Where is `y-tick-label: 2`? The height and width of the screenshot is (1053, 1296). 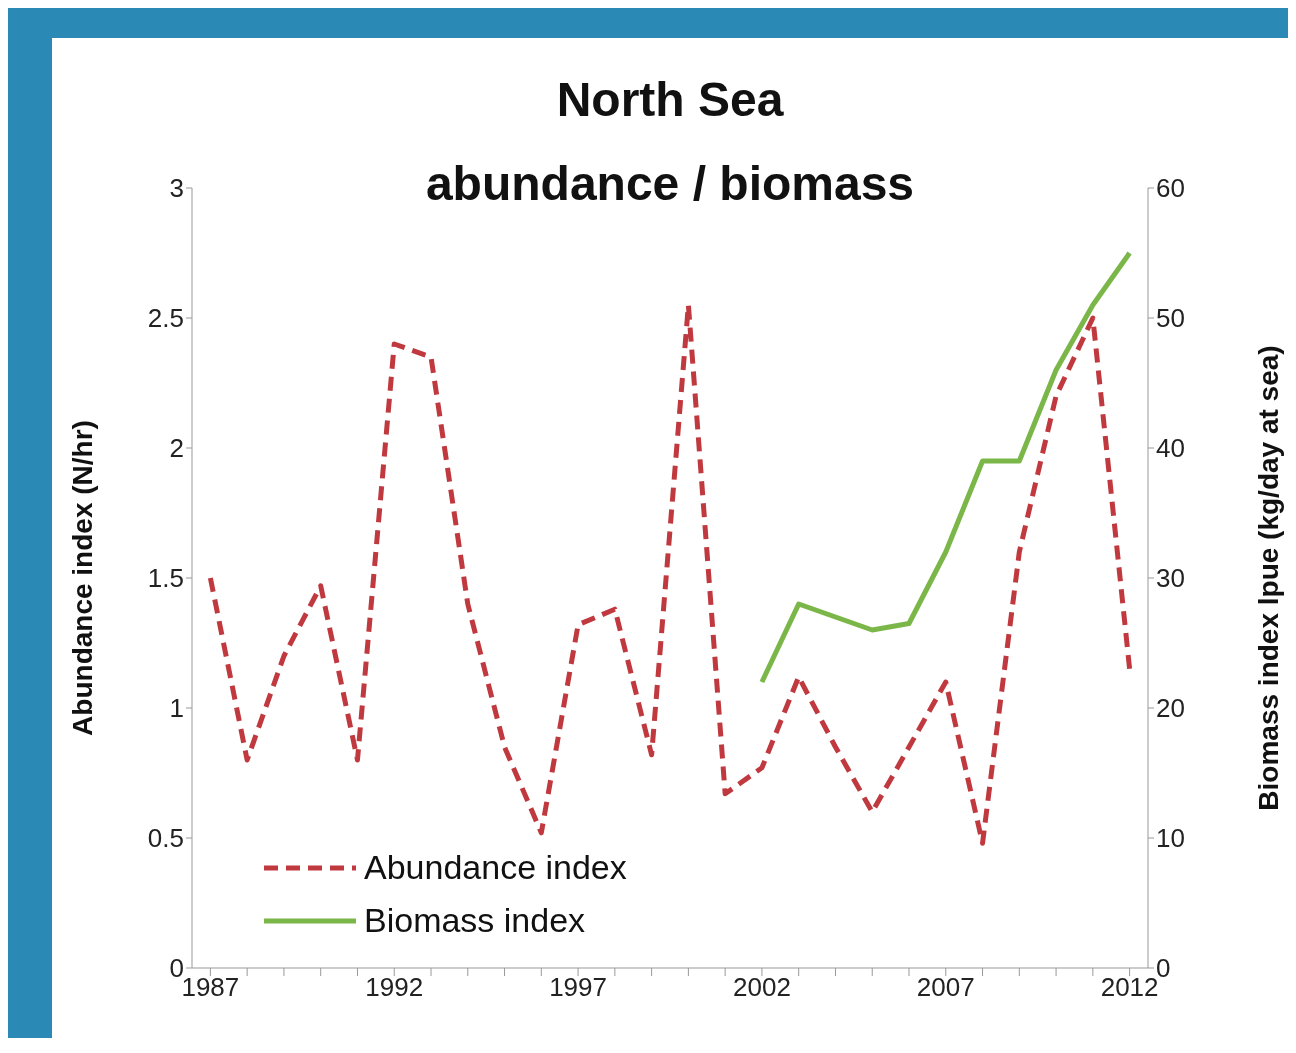
y-tick-label: 2 is located at coordinates (176, 448).